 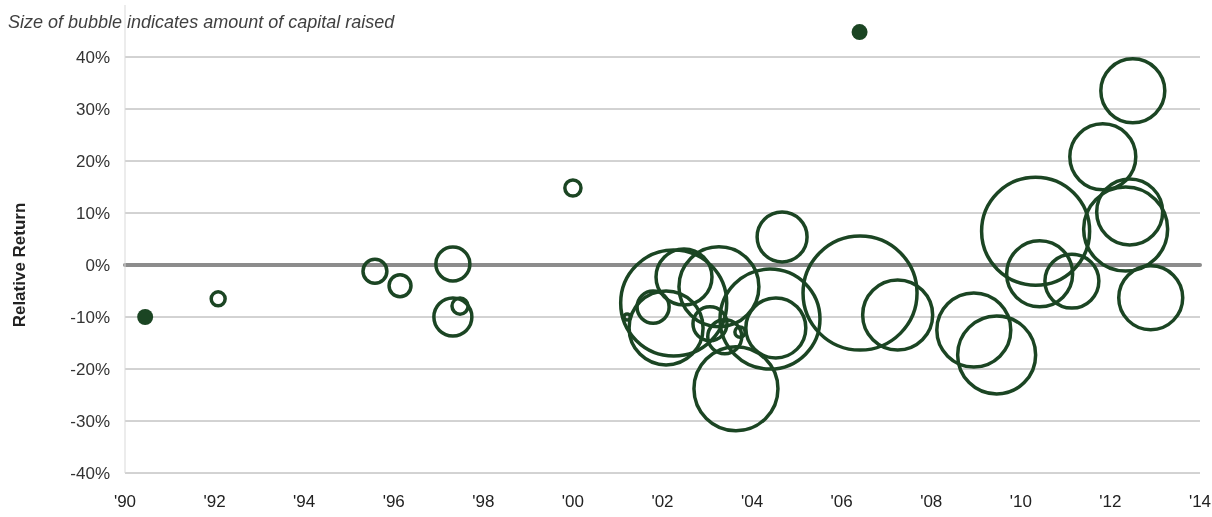 I want to click on y-tick-label: 10%, so click(x=92, y=213).